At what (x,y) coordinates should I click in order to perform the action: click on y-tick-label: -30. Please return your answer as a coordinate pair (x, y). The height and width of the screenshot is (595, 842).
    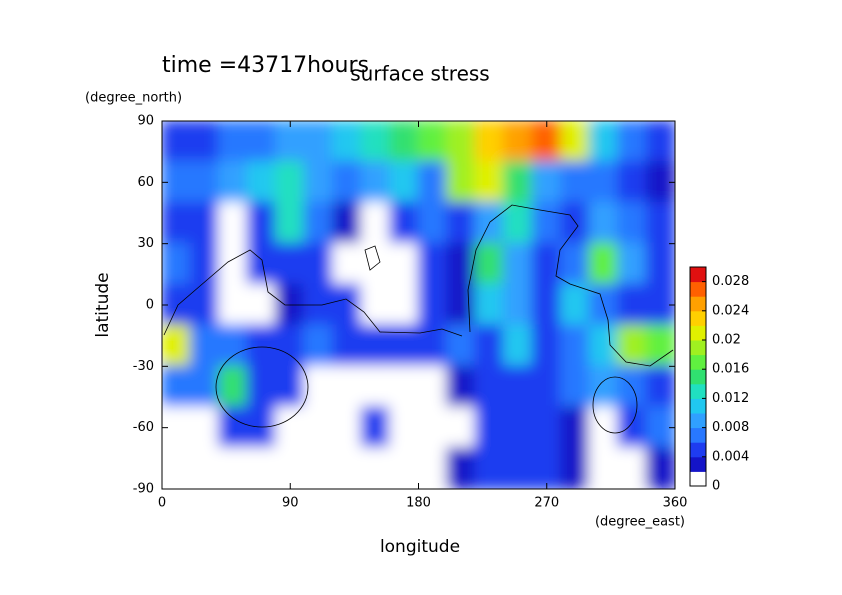
    Looking at the image, I should click on (143, 366).